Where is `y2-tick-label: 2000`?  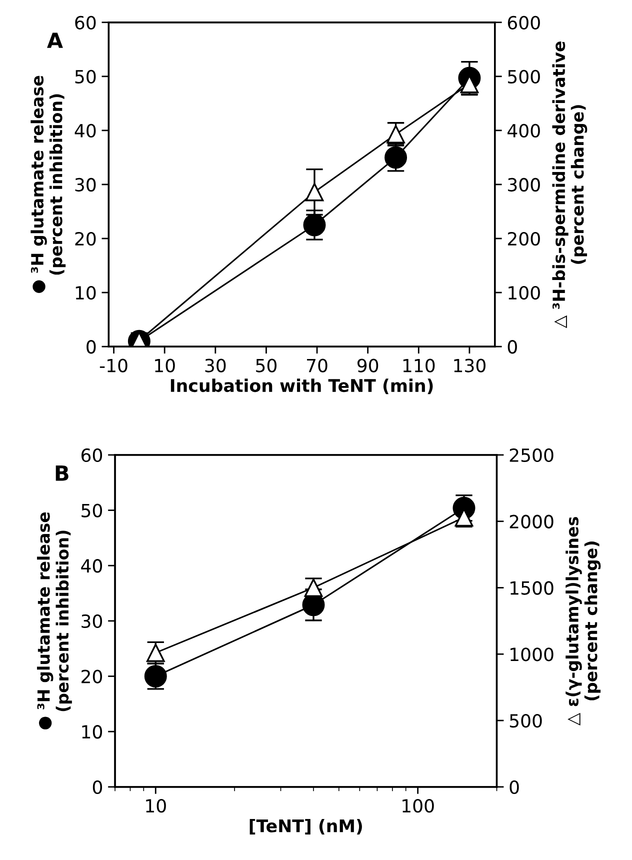
y2-tick-label: 2000 is located at coordinates (532, 521).